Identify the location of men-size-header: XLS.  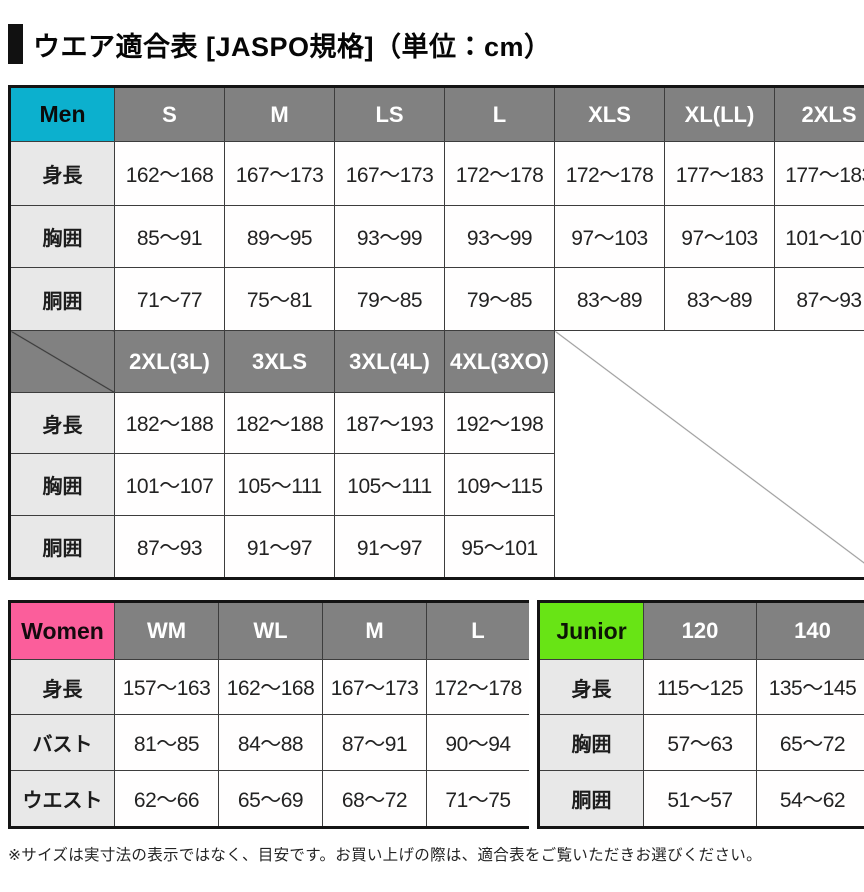
(609, 114).